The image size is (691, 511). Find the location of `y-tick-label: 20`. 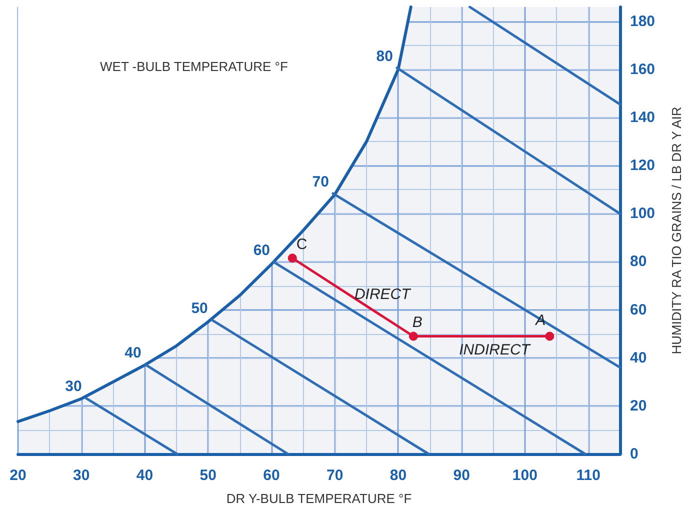

y-tick-label: 20 is located at coordinates (638, 405).